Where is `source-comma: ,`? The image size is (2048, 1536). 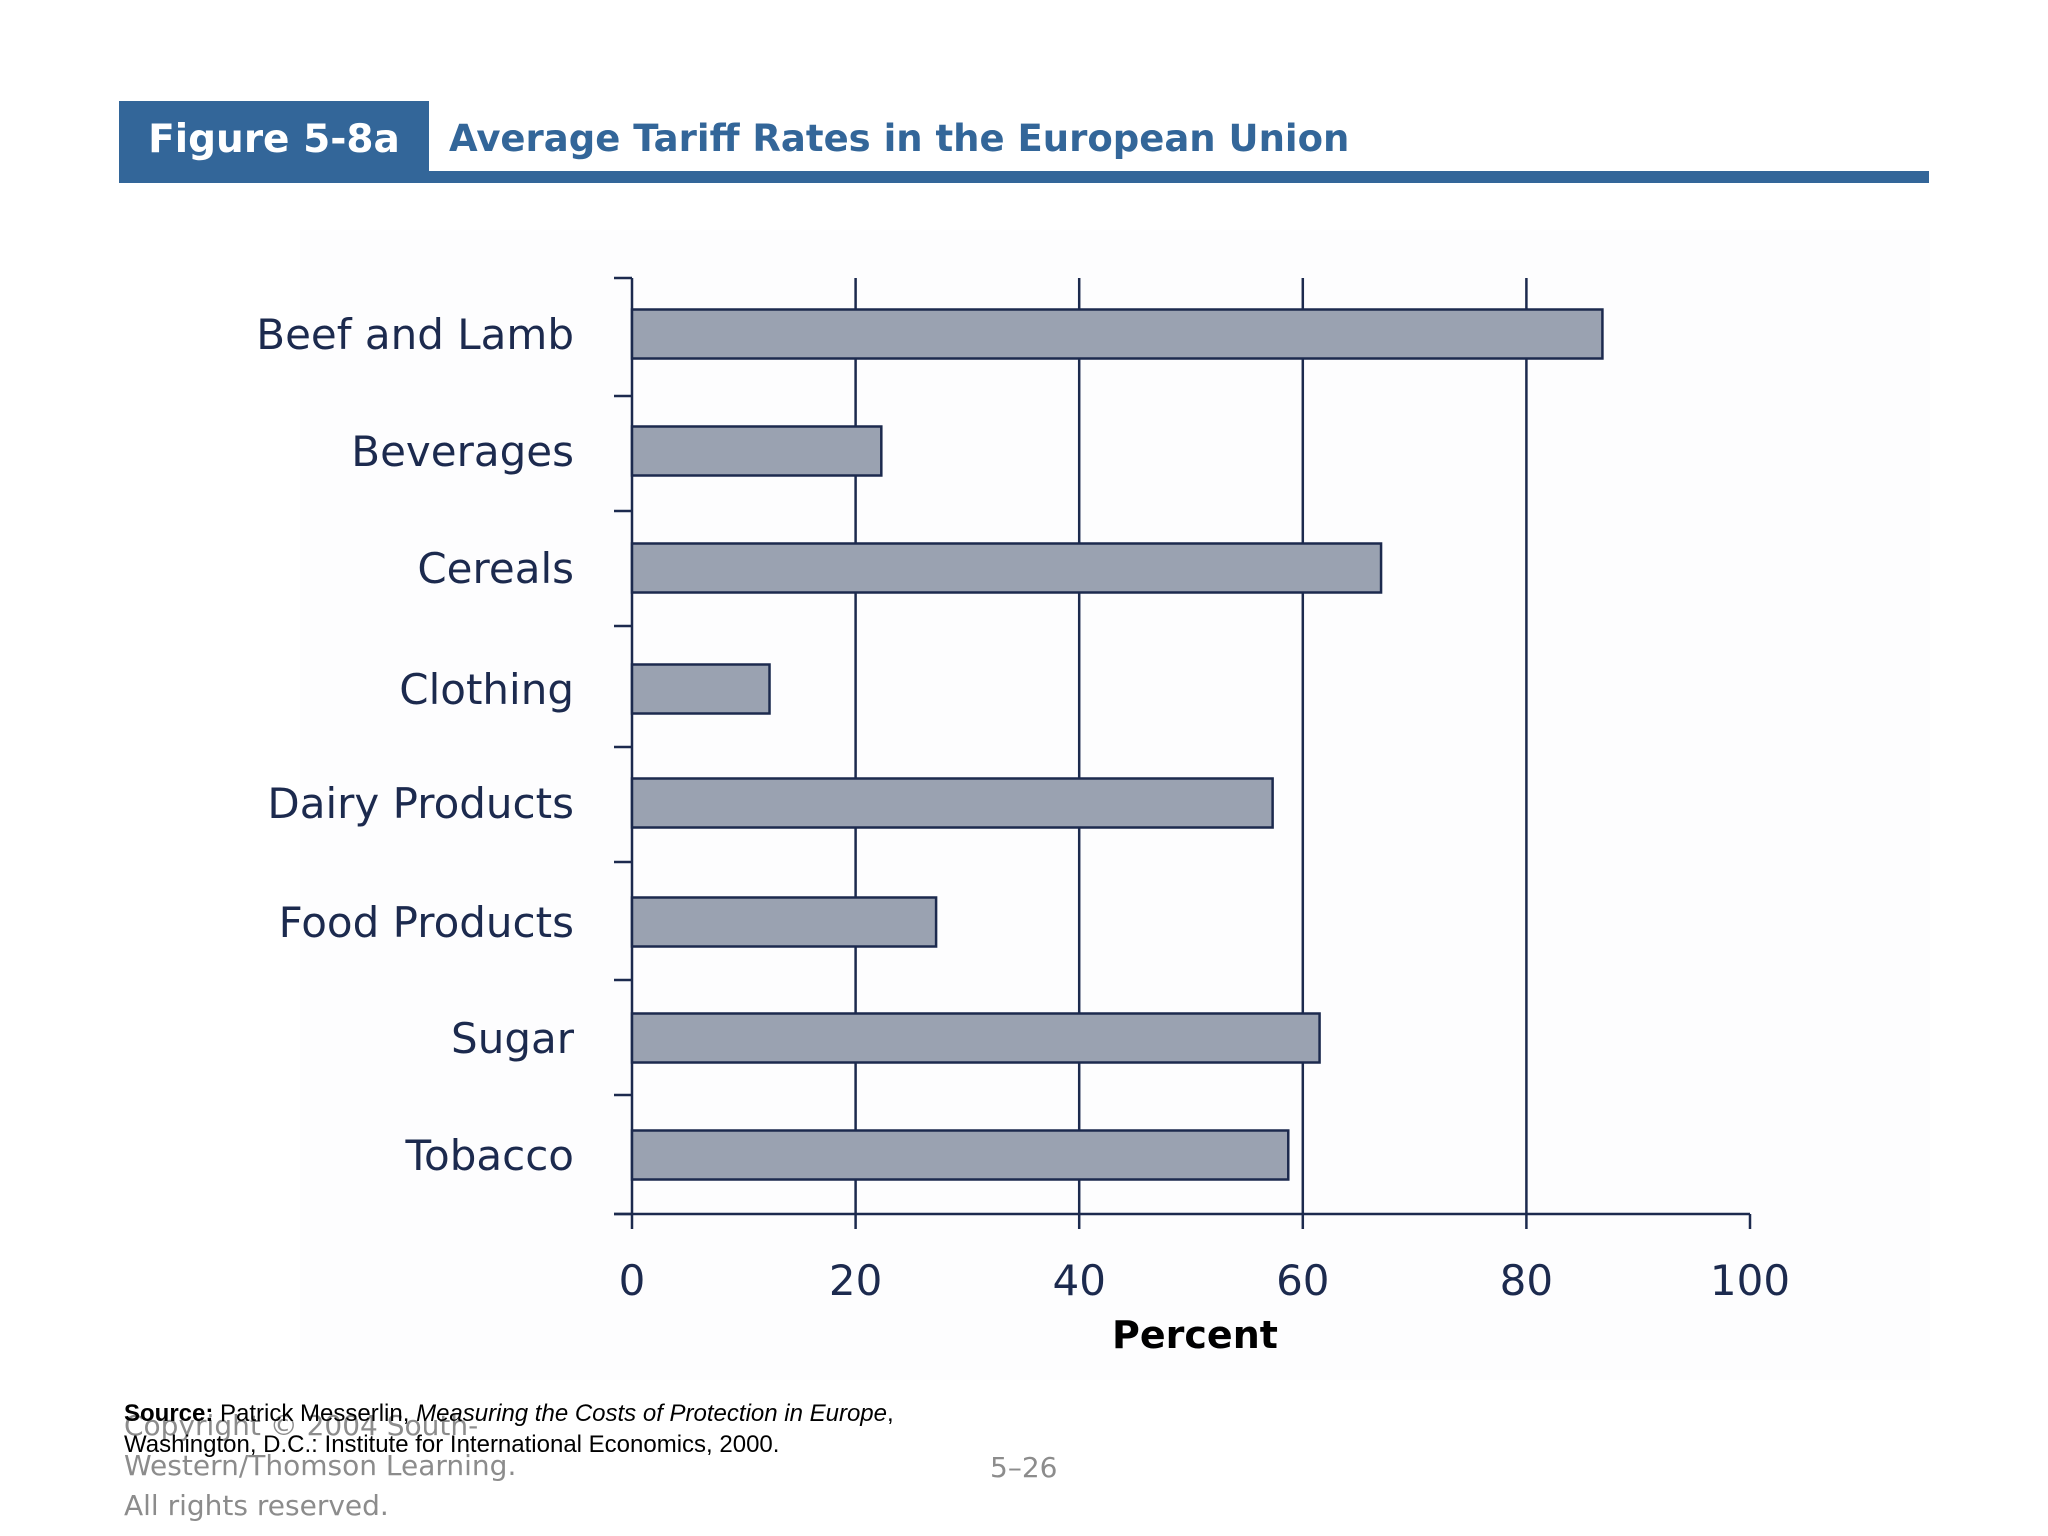
source-comma: , is located at coordinates (890, 1413).